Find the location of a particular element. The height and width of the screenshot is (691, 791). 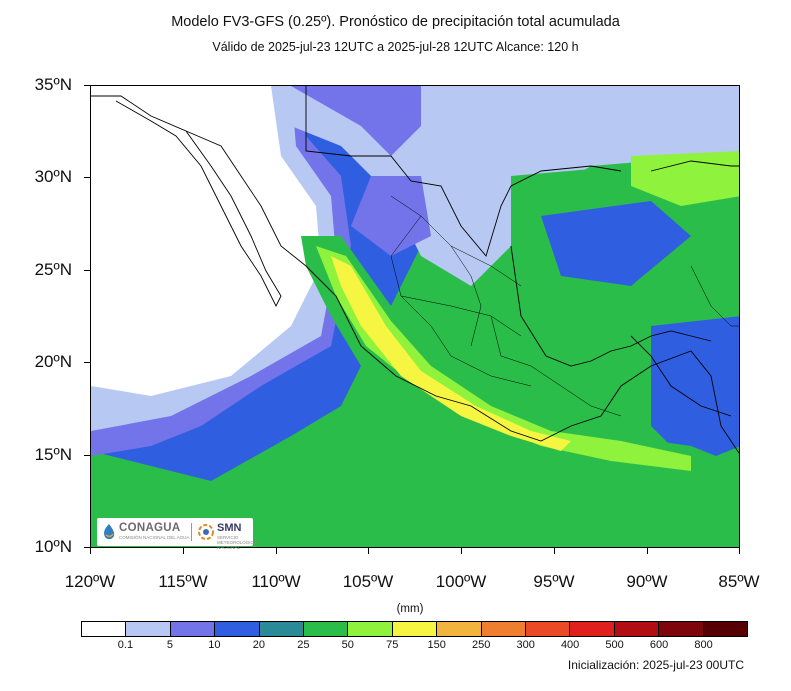

colorbar is located at coordinates (414, 629).